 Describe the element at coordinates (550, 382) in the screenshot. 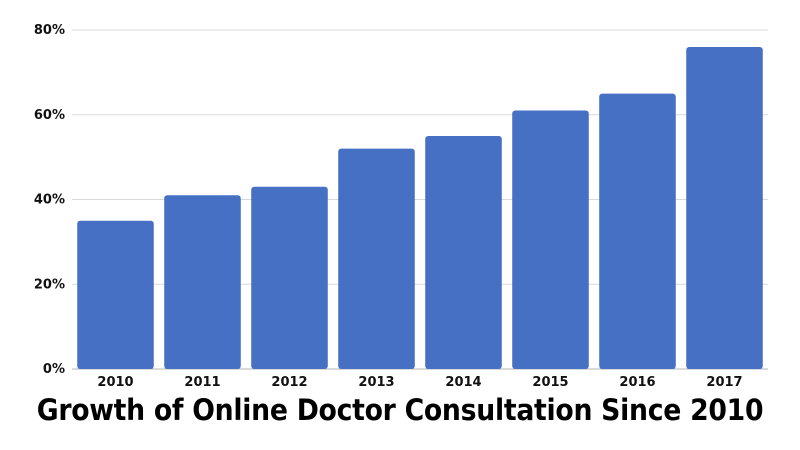

I see `x-tick-label: 2015` at that location.